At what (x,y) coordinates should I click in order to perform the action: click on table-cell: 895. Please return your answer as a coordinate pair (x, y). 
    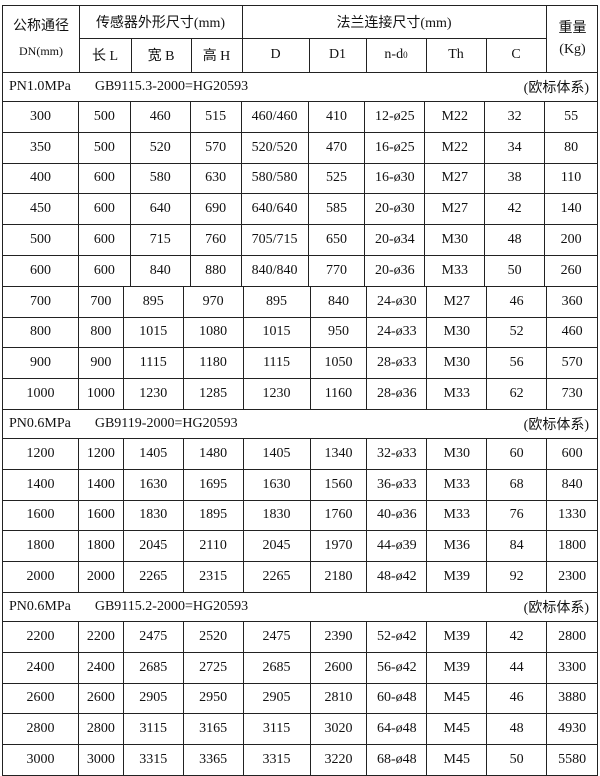
    Looking at the image, I should click on (154, 301).